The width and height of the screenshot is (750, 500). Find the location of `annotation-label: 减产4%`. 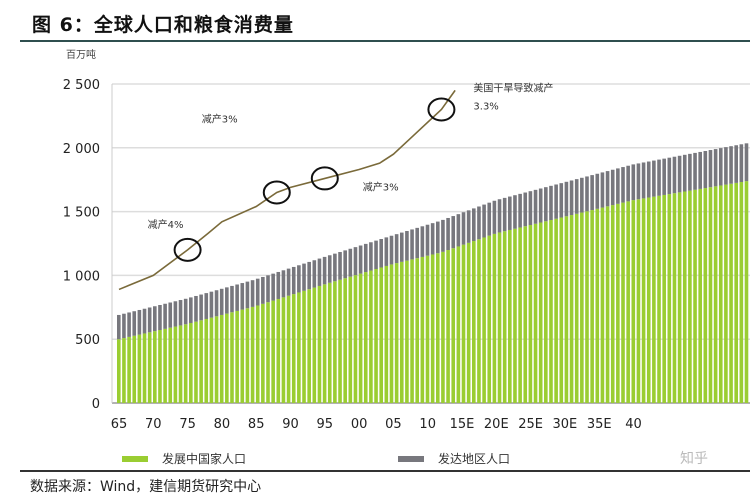

annotation-label: 减产4% is located at coordinates (166, 224).